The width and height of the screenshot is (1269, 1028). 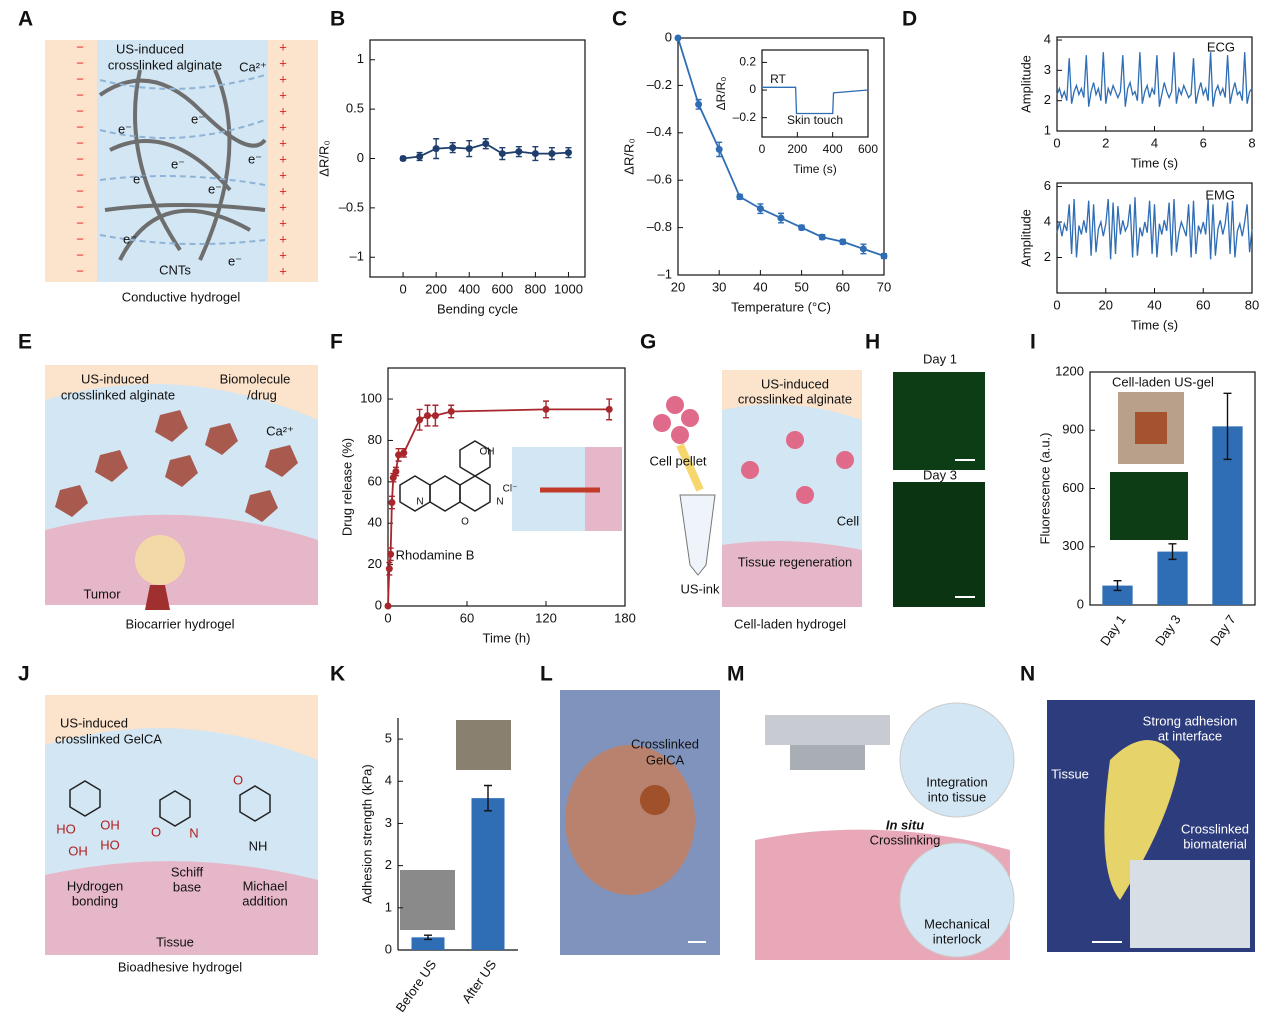 What do you see at coordinates (366, 833) in the screenshot?
I see `y-axis-label: Adhesion strength (kPa)` at bounding box center [366, 833].